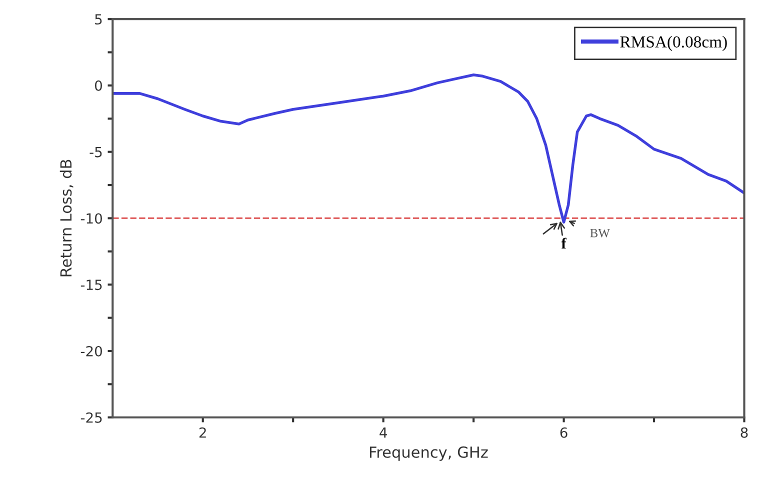  Describe the element at coordinates (673, 43) in the screenshot. I see `legend-label: RMSA(0.08cm)` at that location.